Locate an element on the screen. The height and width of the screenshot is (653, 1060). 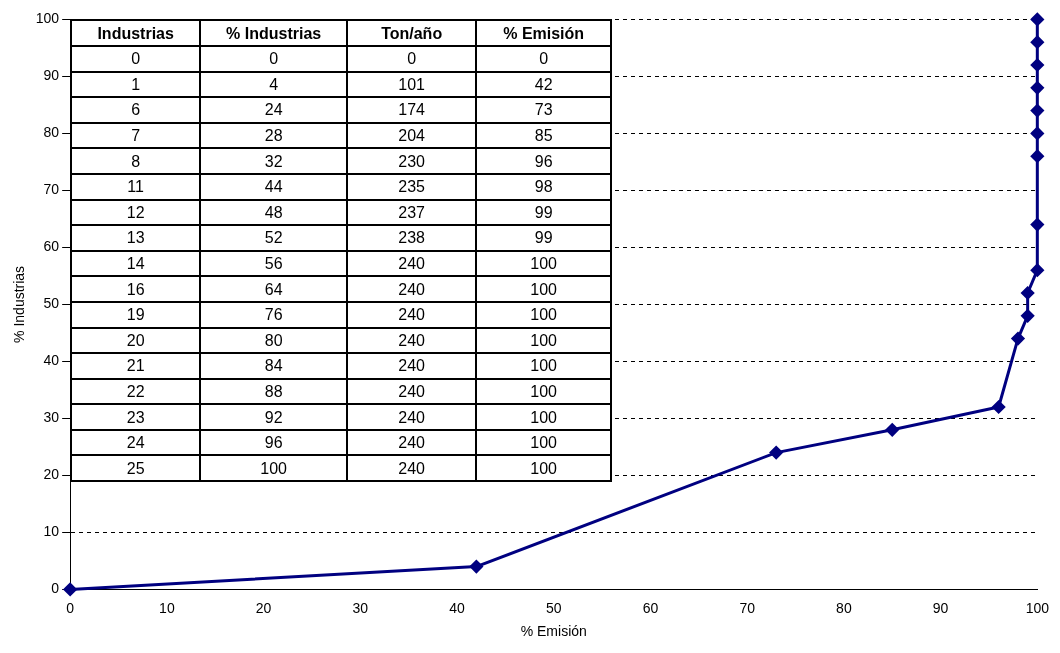
annotation: 20 is located at coordinates (136, 340).